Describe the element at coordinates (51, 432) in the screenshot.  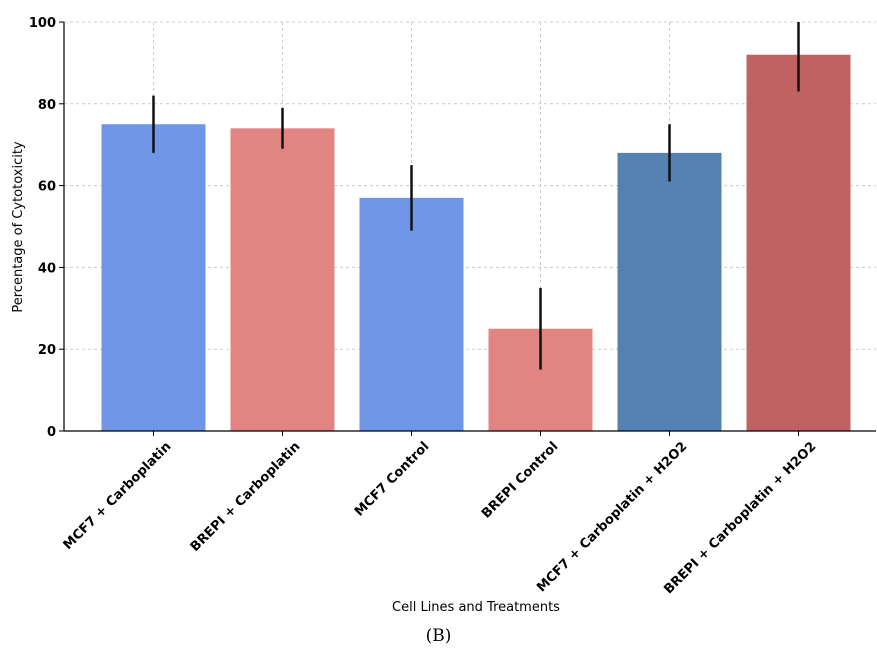
I see `y-tick-label: 0` at that location.